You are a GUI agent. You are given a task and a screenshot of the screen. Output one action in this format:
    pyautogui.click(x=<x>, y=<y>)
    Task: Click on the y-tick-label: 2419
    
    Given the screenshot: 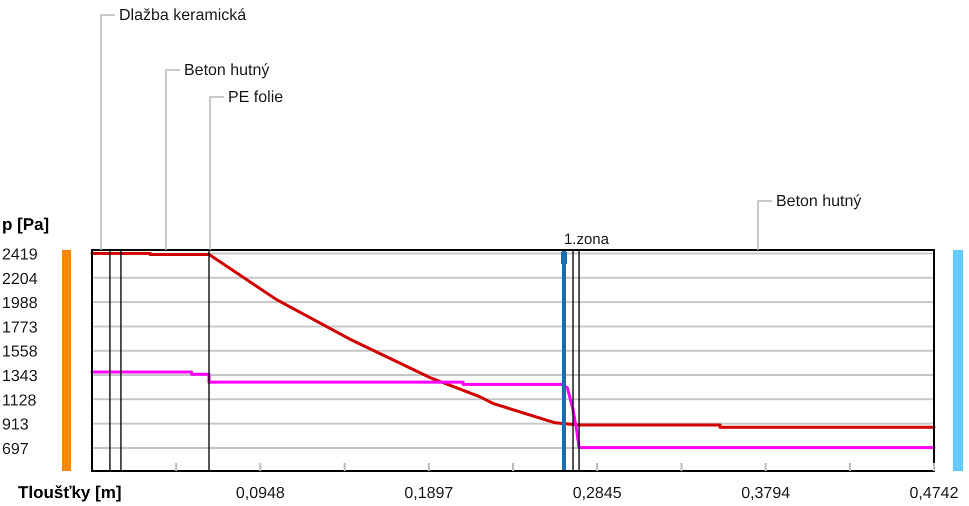 What is the action you would take?
    pyautogui.click(x=20, y=255)
    